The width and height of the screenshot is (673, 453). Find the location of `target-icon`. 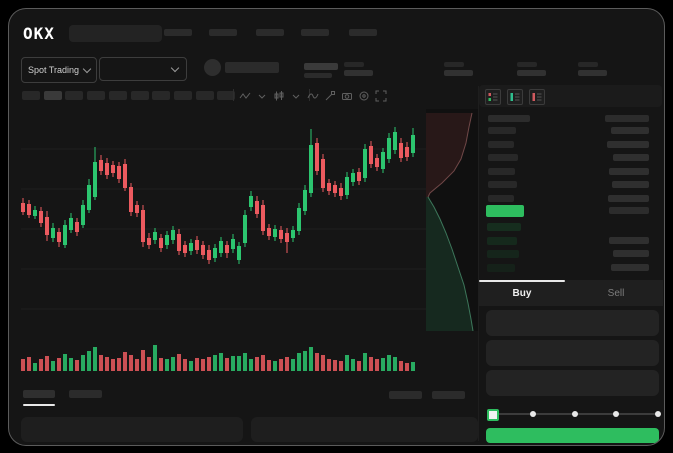

target-icon is located at coordinates (364, 95).